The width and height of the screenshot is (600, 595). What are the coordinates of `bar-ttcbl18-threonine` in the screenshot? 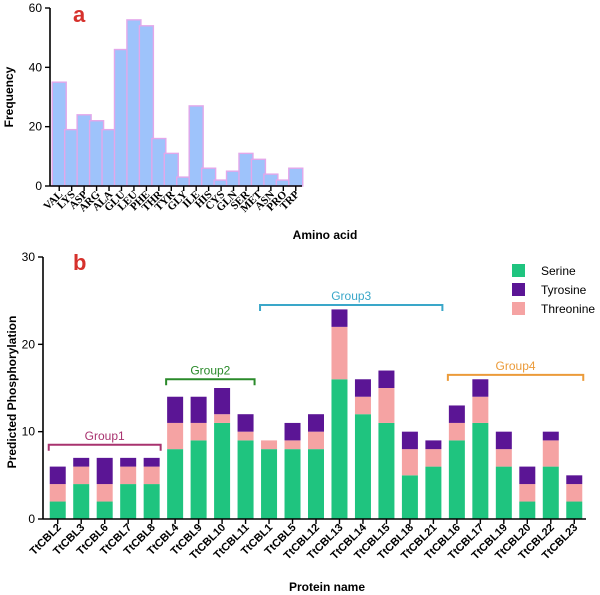 It's located at (409, 462).